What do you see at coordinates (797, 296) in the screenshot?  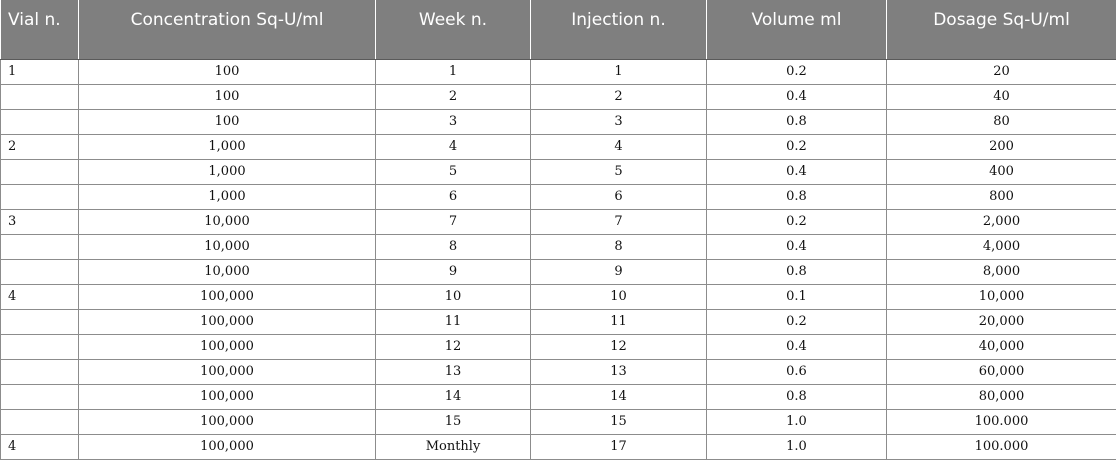 I see `cell-volume: 0.1` at bounding box center [797, 296].